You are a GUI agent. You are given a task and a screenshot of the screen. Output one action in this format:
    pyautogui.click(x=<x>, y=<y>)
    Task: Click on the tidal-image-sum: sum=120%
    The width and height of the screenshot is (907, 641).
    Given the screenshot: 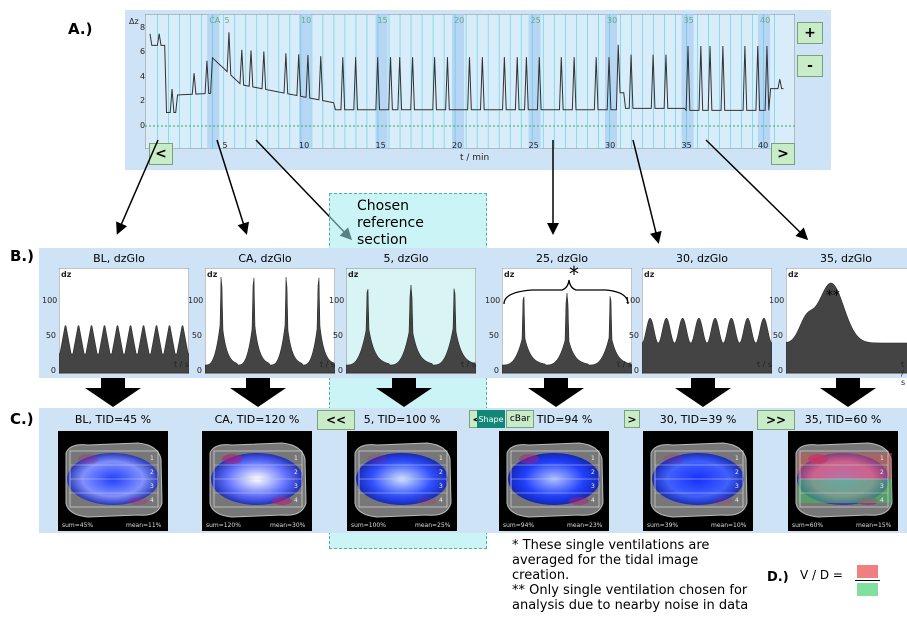 What is the action you would take?
    pyautogui.click(x=223, y=525)
    